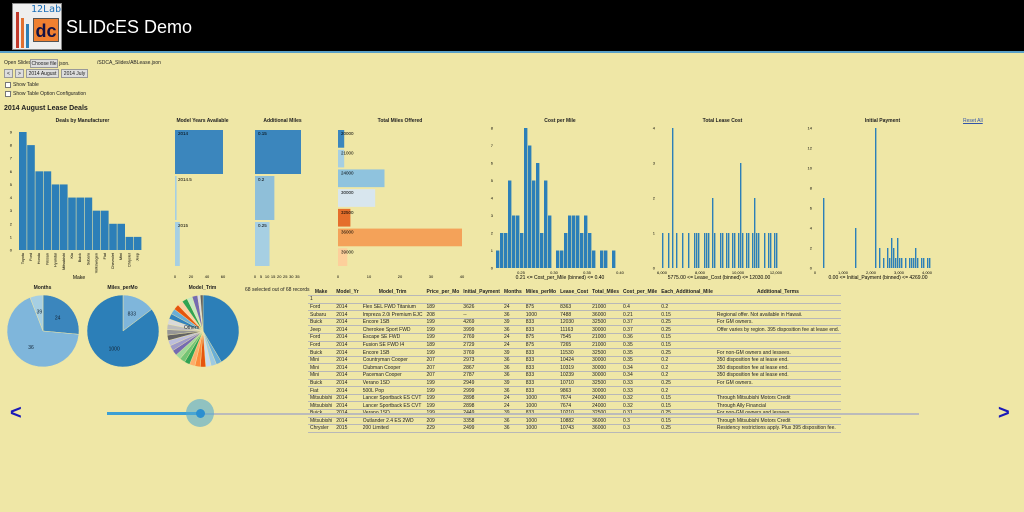  Describe the element at coordinates (31, 257) in the screenshot. I see `make-x-tick: Ford` at that location.